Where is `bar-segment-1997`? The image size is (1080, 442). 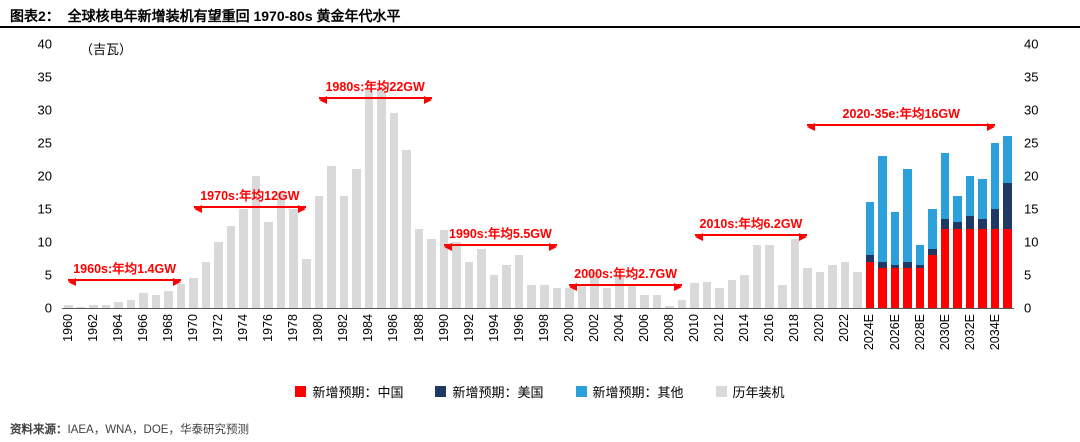
bar-segment-1997 is located at coordinates (531, 296).